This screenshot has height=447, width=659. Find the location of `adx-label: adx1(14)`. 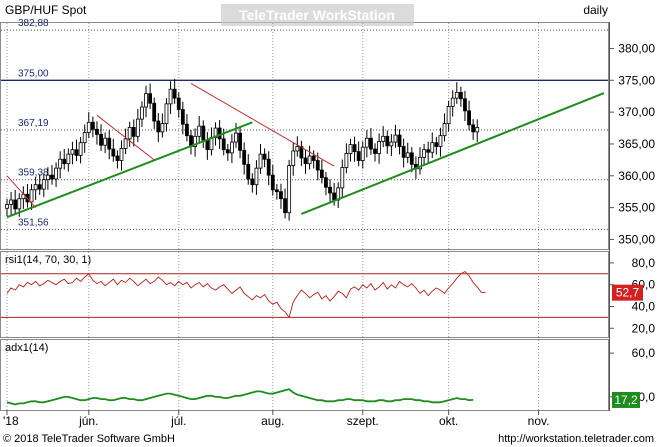

adx-label: adx1(14) is located at coordinates (26, 348).